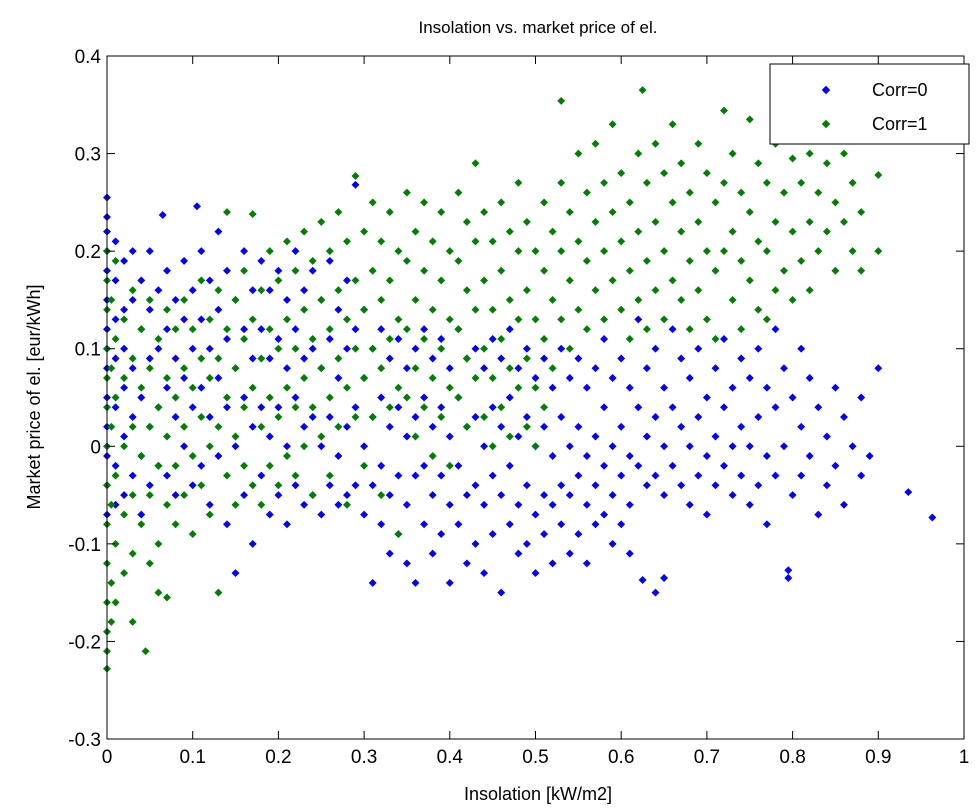 The image size is (979, 809). What do you see at coordinates (538, 794) in the screenshot?
I see `x-axis-label: Insolation [kW/m2]` at bounding box center [538, 794].